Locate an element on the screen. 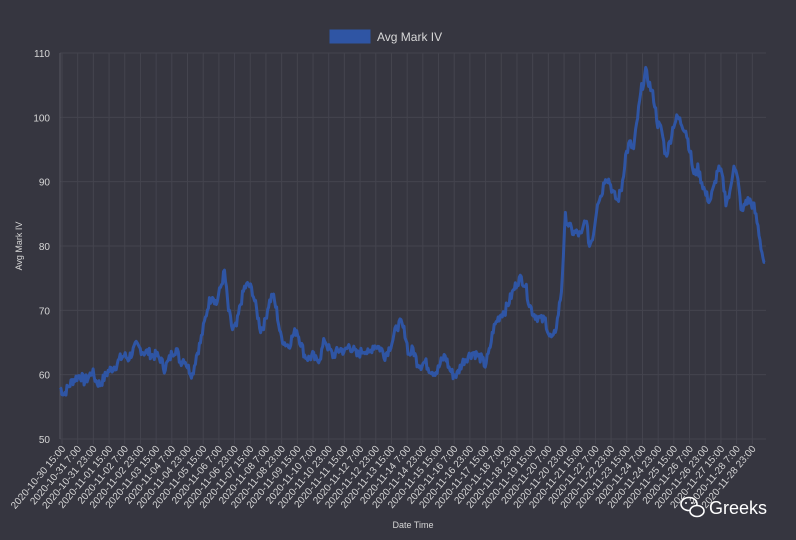 This screenshot has width=796, height=540. y-tick-label: 100 is located at coordinates (41, 118).